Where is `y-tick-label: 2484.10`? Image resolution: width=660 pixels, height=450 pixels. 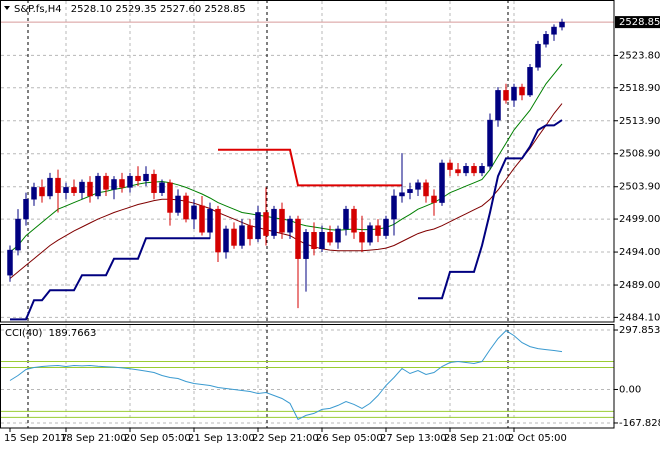 y-tick-label: 2484.10 is located at coordinates (639, 317).